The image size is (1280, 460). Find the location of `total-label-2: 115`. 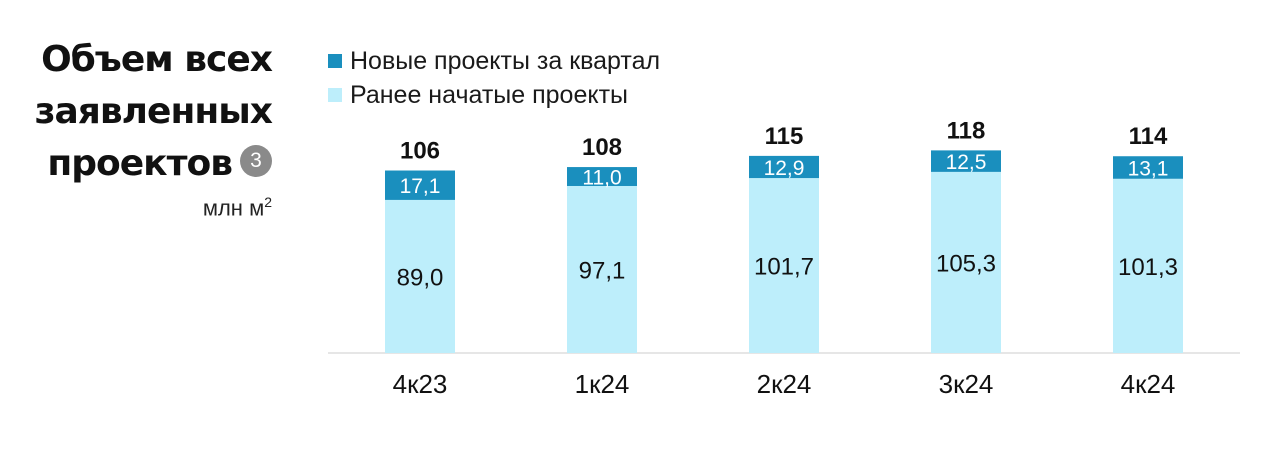

total-label-2: 115 is located at coordinates (784, 136).